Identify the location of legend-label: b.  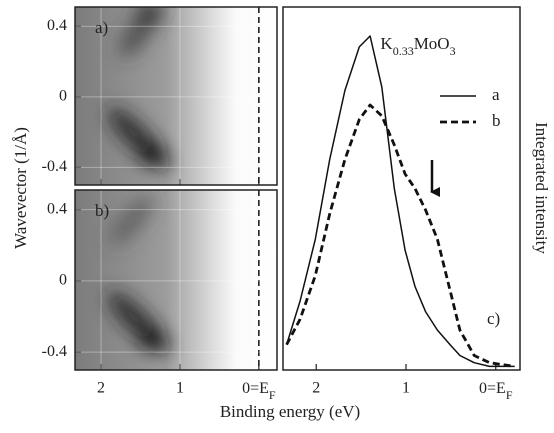
(496, 120).